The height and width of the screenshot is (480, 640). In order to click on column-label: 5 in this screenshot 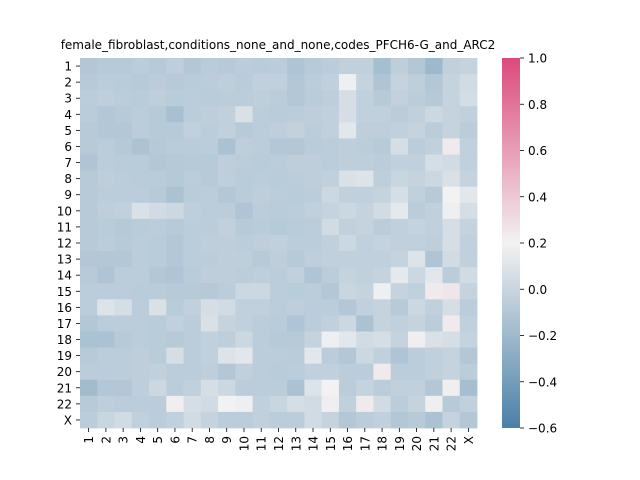, I will do `click(158, 440)`.